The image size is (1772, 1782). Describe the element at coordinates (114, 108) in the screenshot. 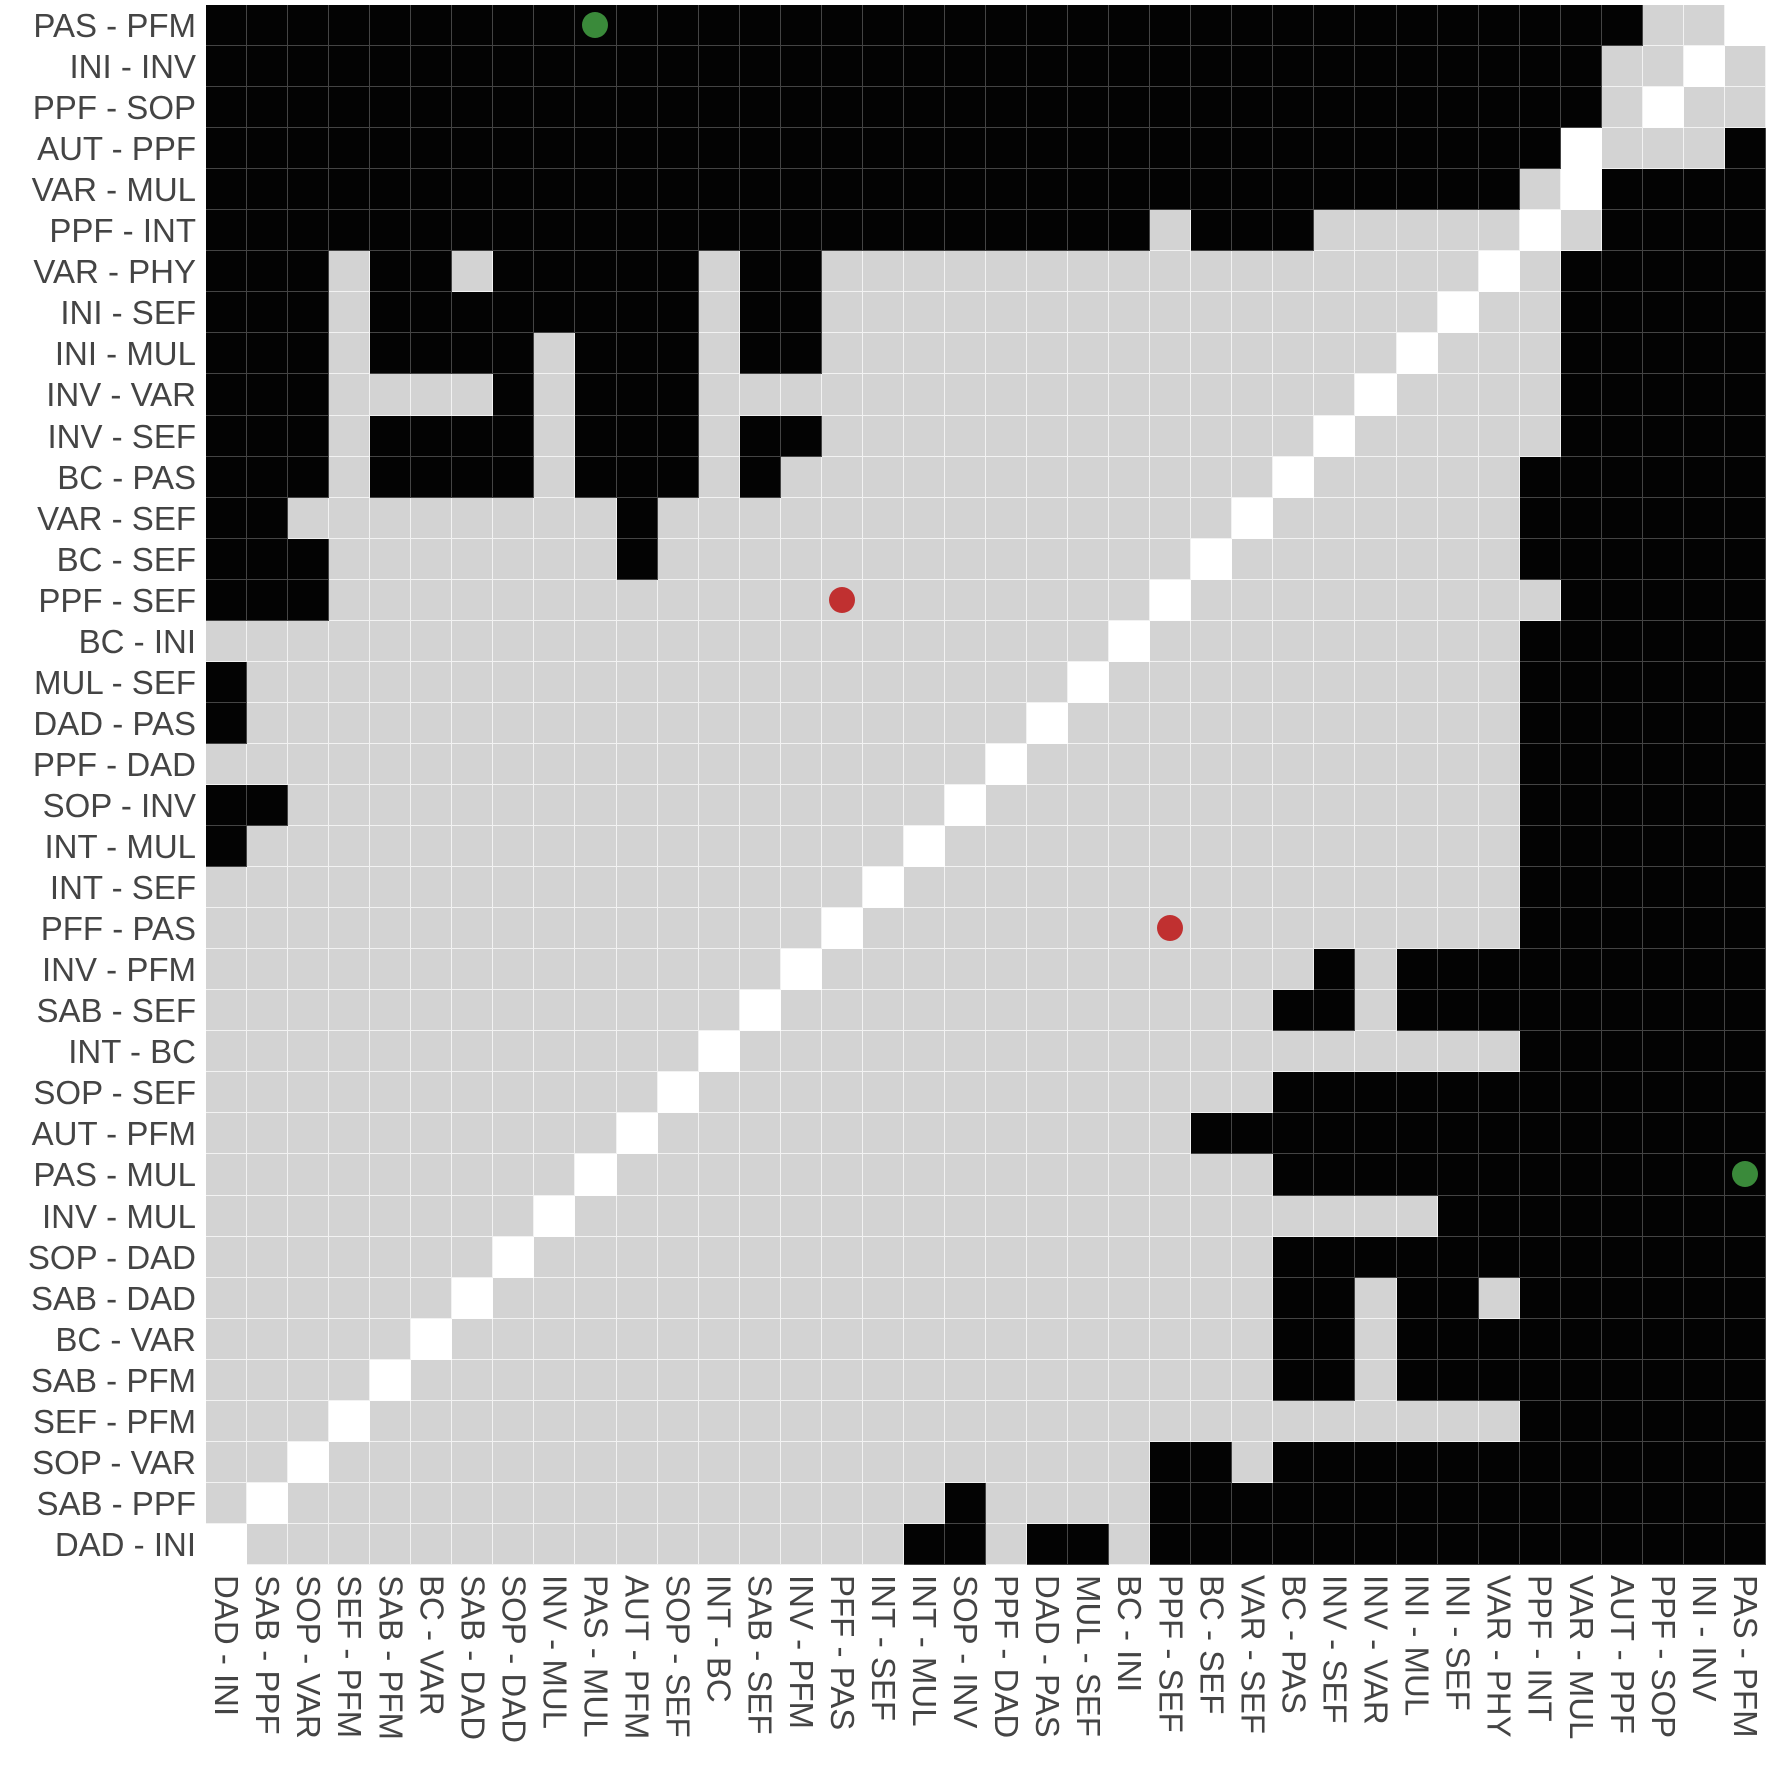

I see `row-label: PPF - SOP` at that location.